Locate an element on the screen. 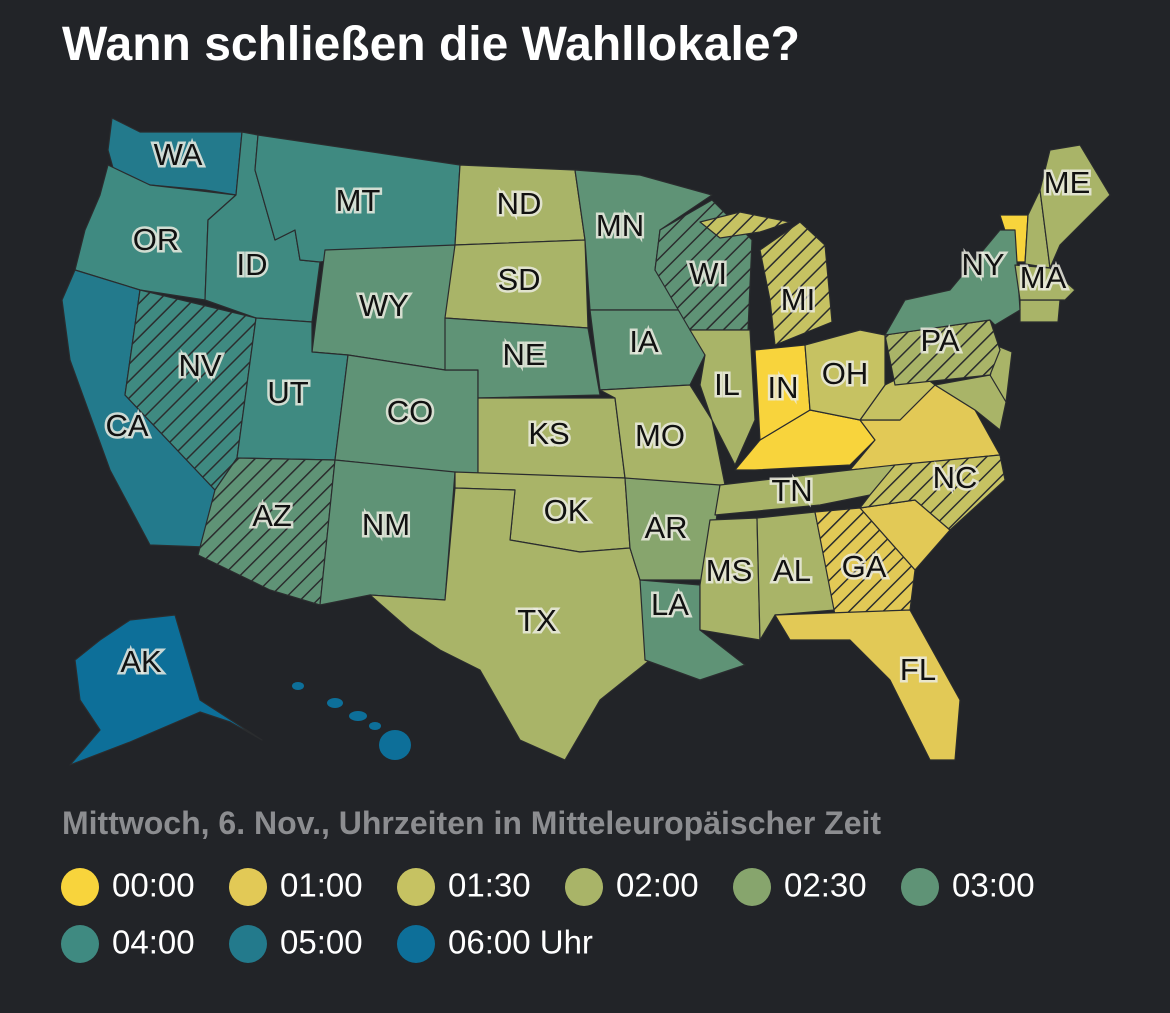  state-label: GA is located at coordinates (864, 566).